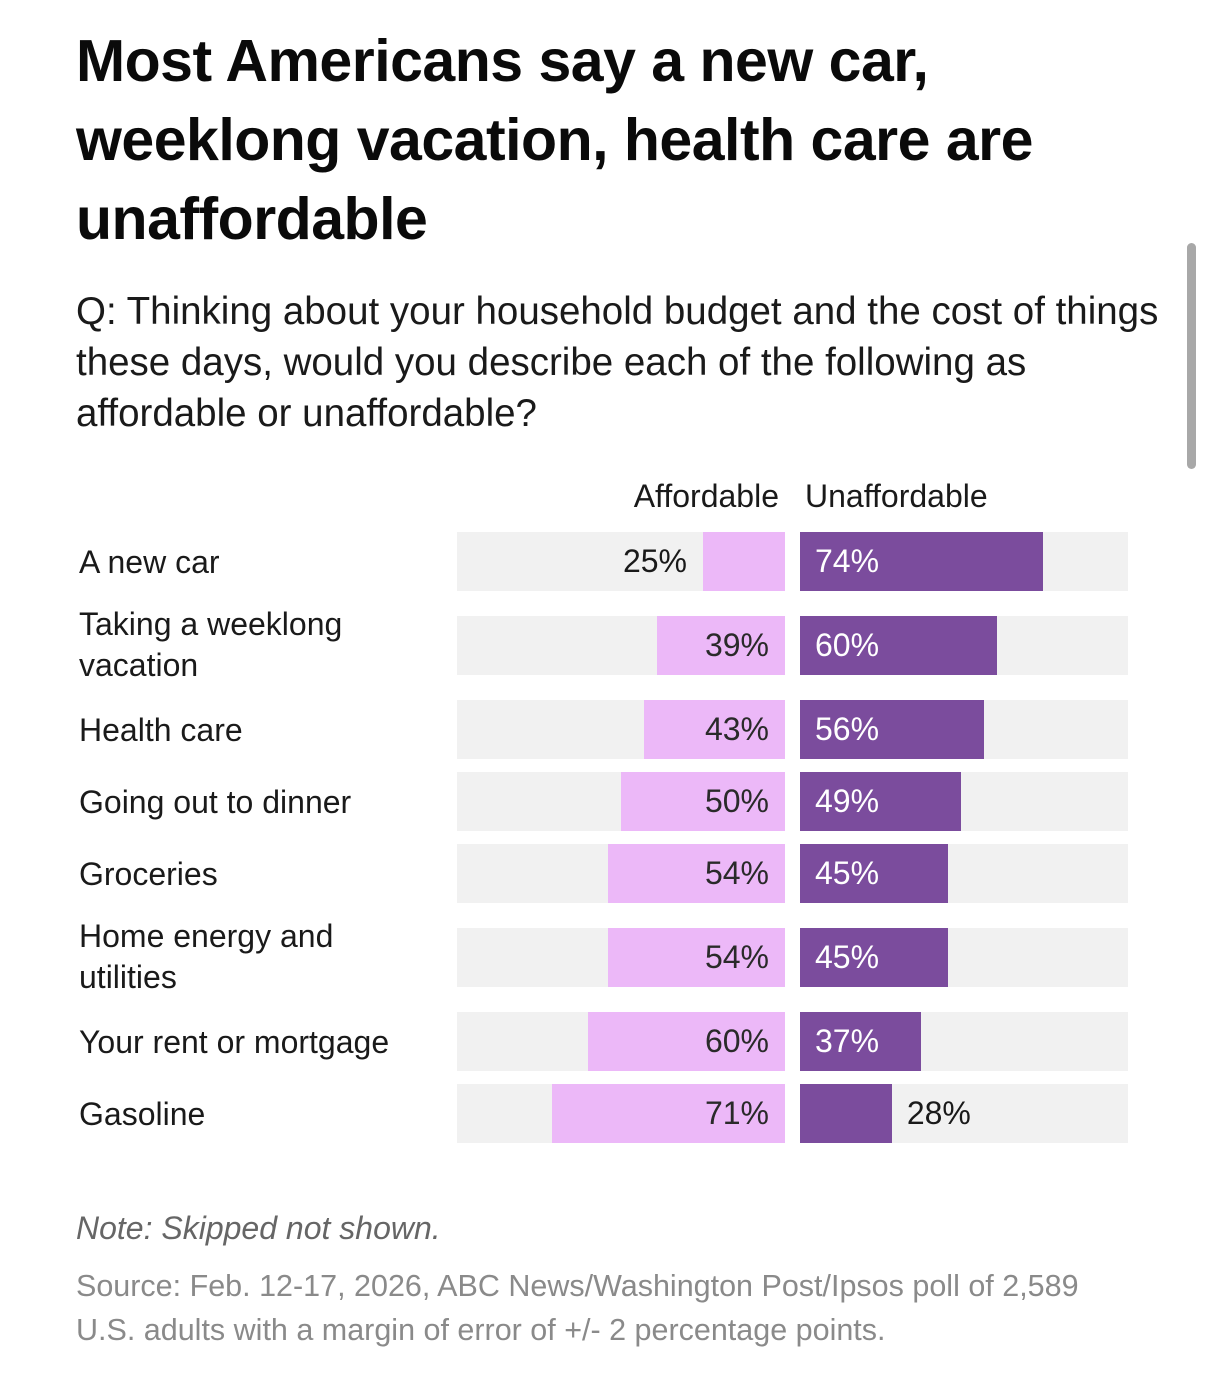 The width and height of the screenshot is (1206, 1384). I want to click on unaffordable-track: 60%, so click(964, 645).